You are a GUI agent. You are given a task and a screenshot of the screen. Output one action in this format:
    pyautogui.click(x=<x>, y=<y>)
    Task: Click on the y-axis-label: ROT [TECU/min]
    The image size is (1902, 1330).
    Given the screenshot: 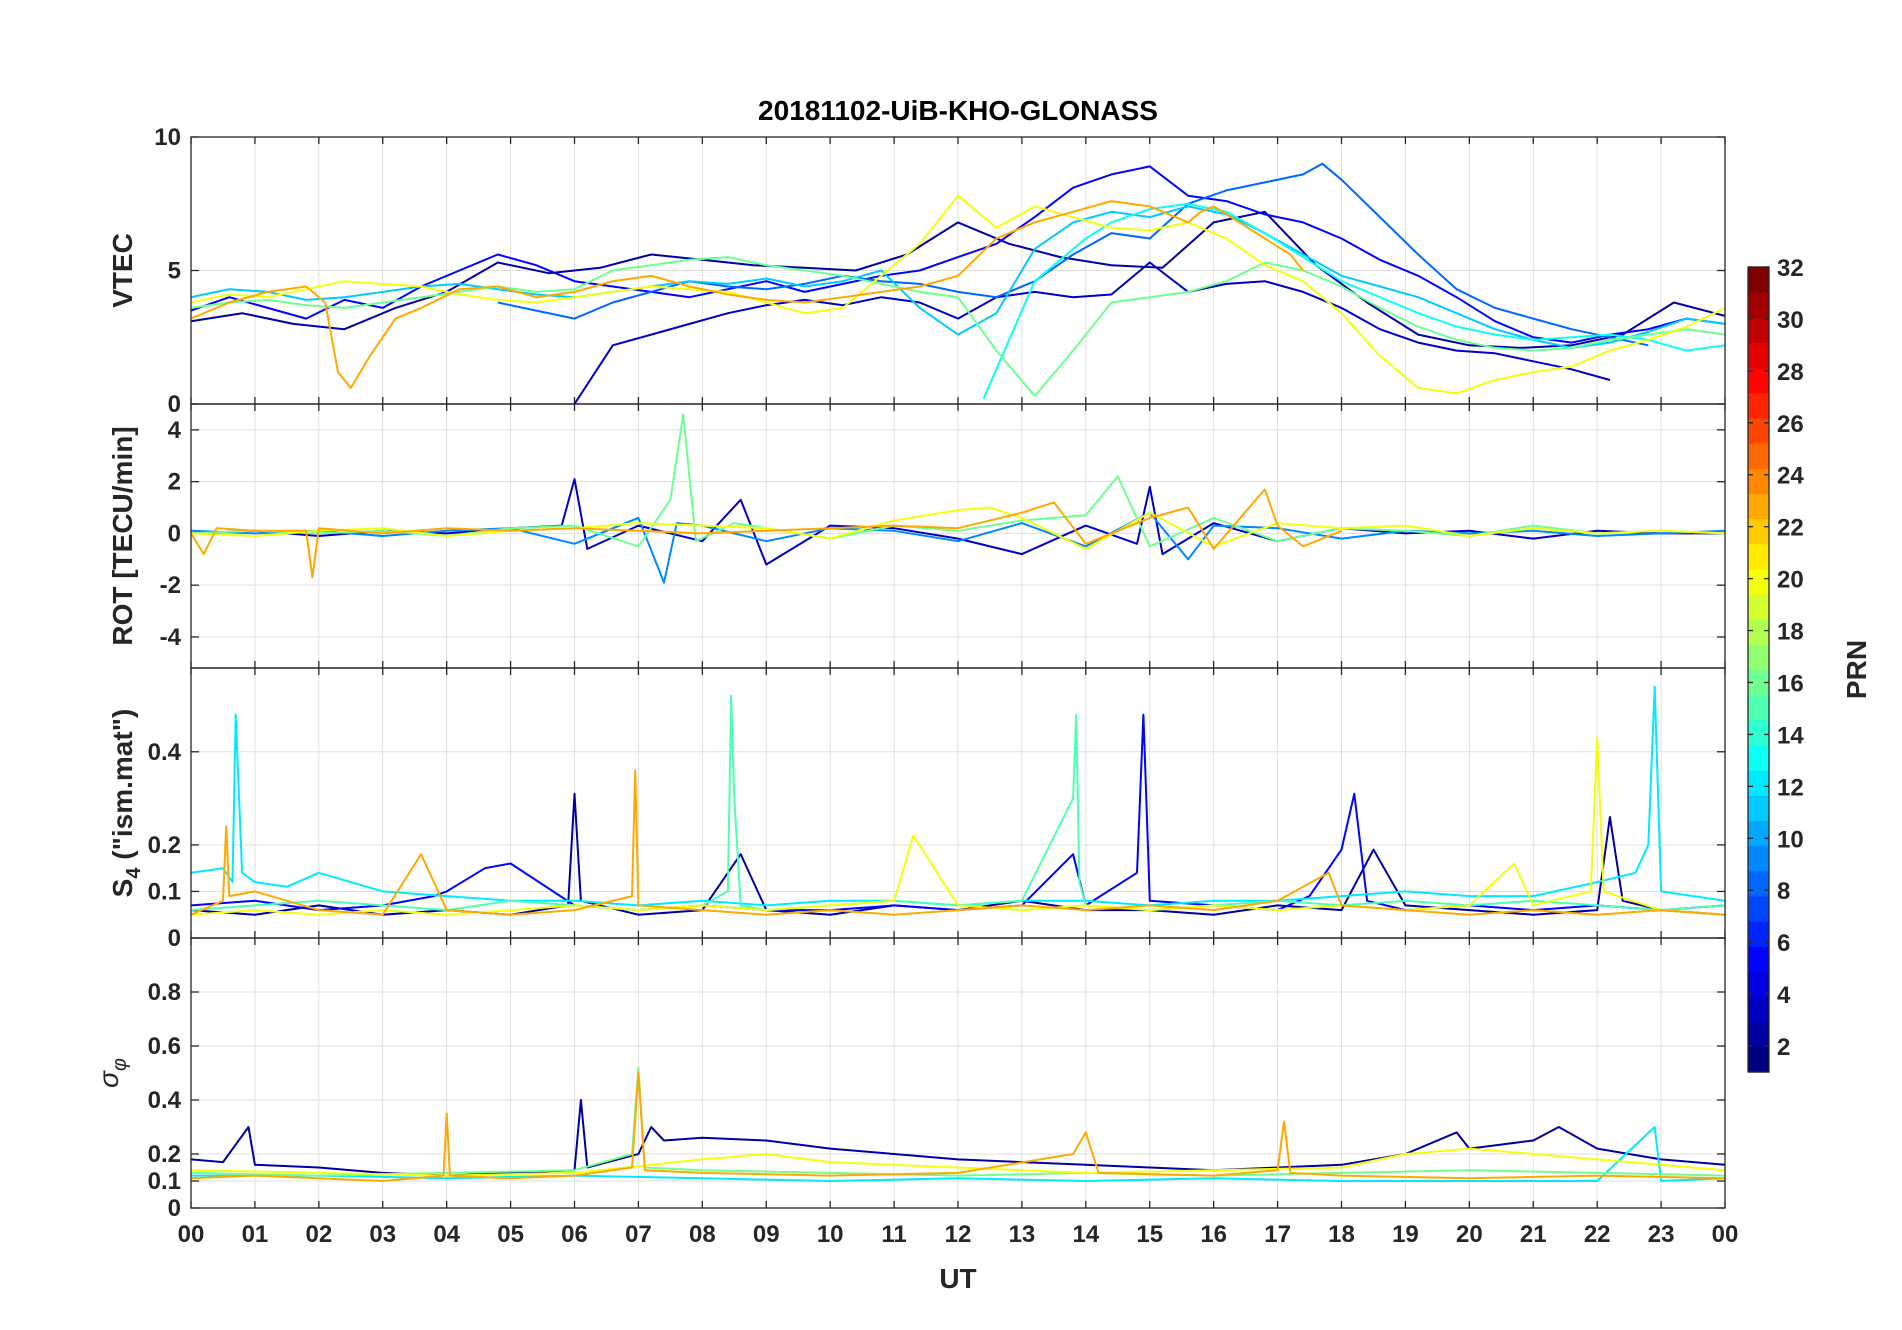 What is the action you would take?
    pyautogui.click(x=122, y=535)
    